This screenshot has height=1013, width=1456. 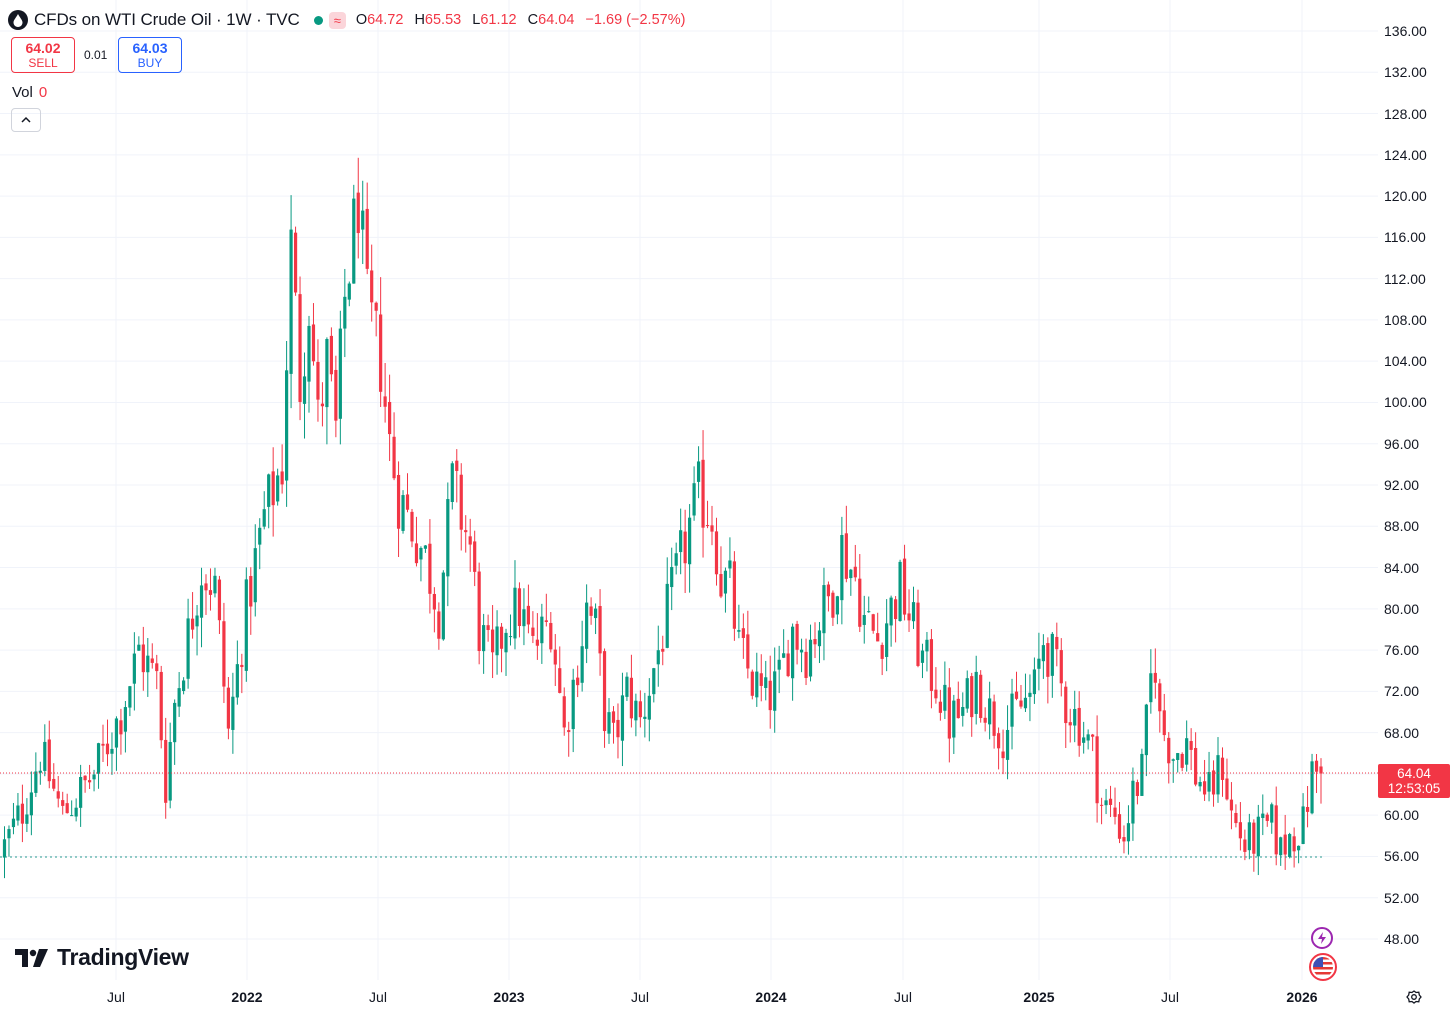 What do you see at coordinates (1322, 938) in the screenshot?
I see `lightning-button` at bounding box center [1322, 938].